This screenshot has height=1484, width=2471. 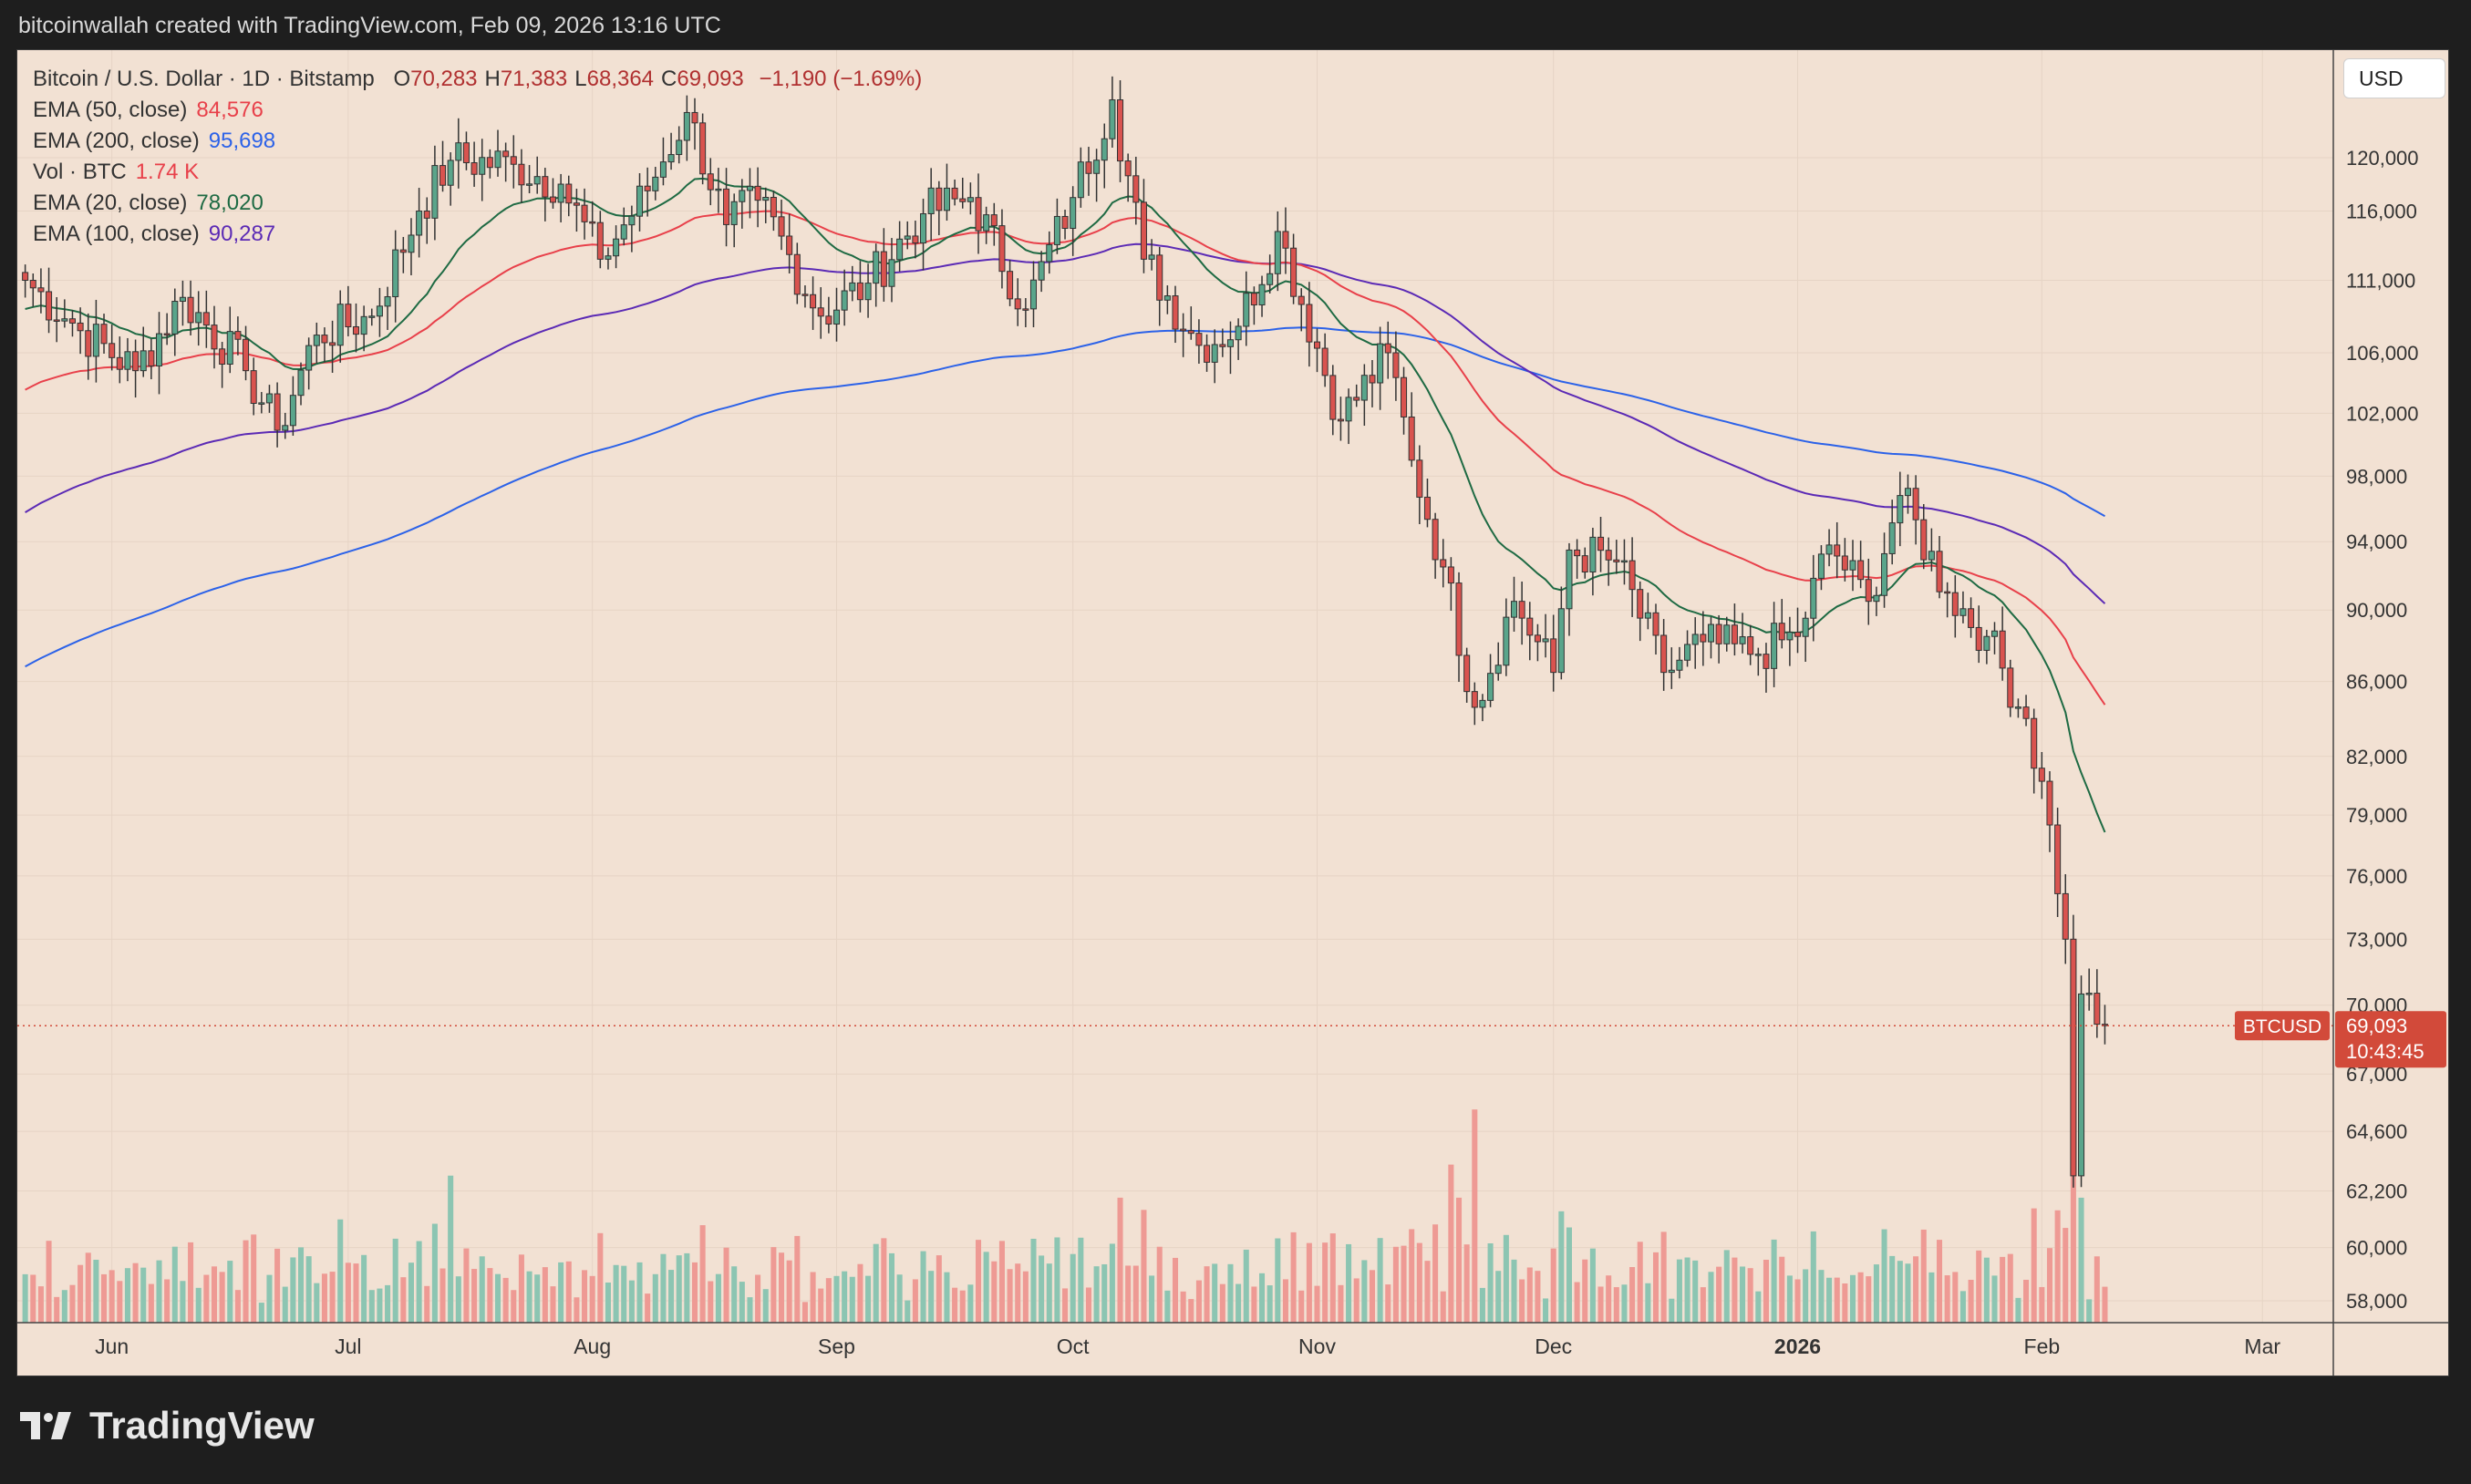 I want to click on indicator-row: EMA (200, close) 95,698, so click(x=478, y=141).